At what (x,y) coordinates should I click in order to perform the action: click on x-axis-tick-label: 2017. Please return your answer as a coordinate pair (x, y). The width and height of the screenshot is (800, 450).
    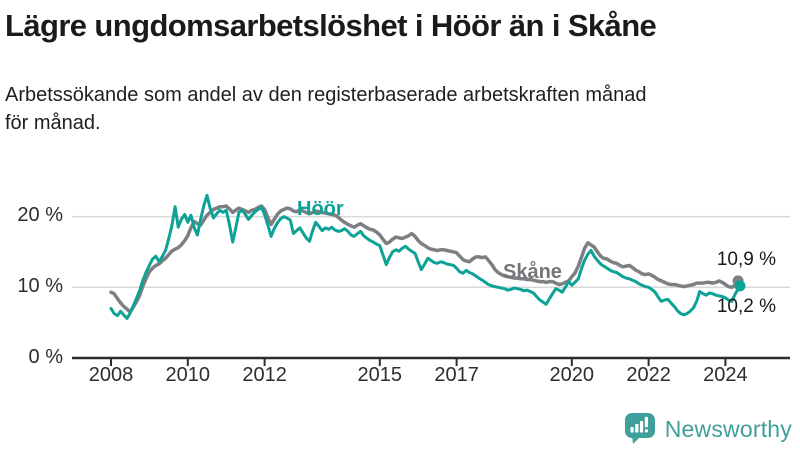
    Looking at the image, I should click on (456, 375).